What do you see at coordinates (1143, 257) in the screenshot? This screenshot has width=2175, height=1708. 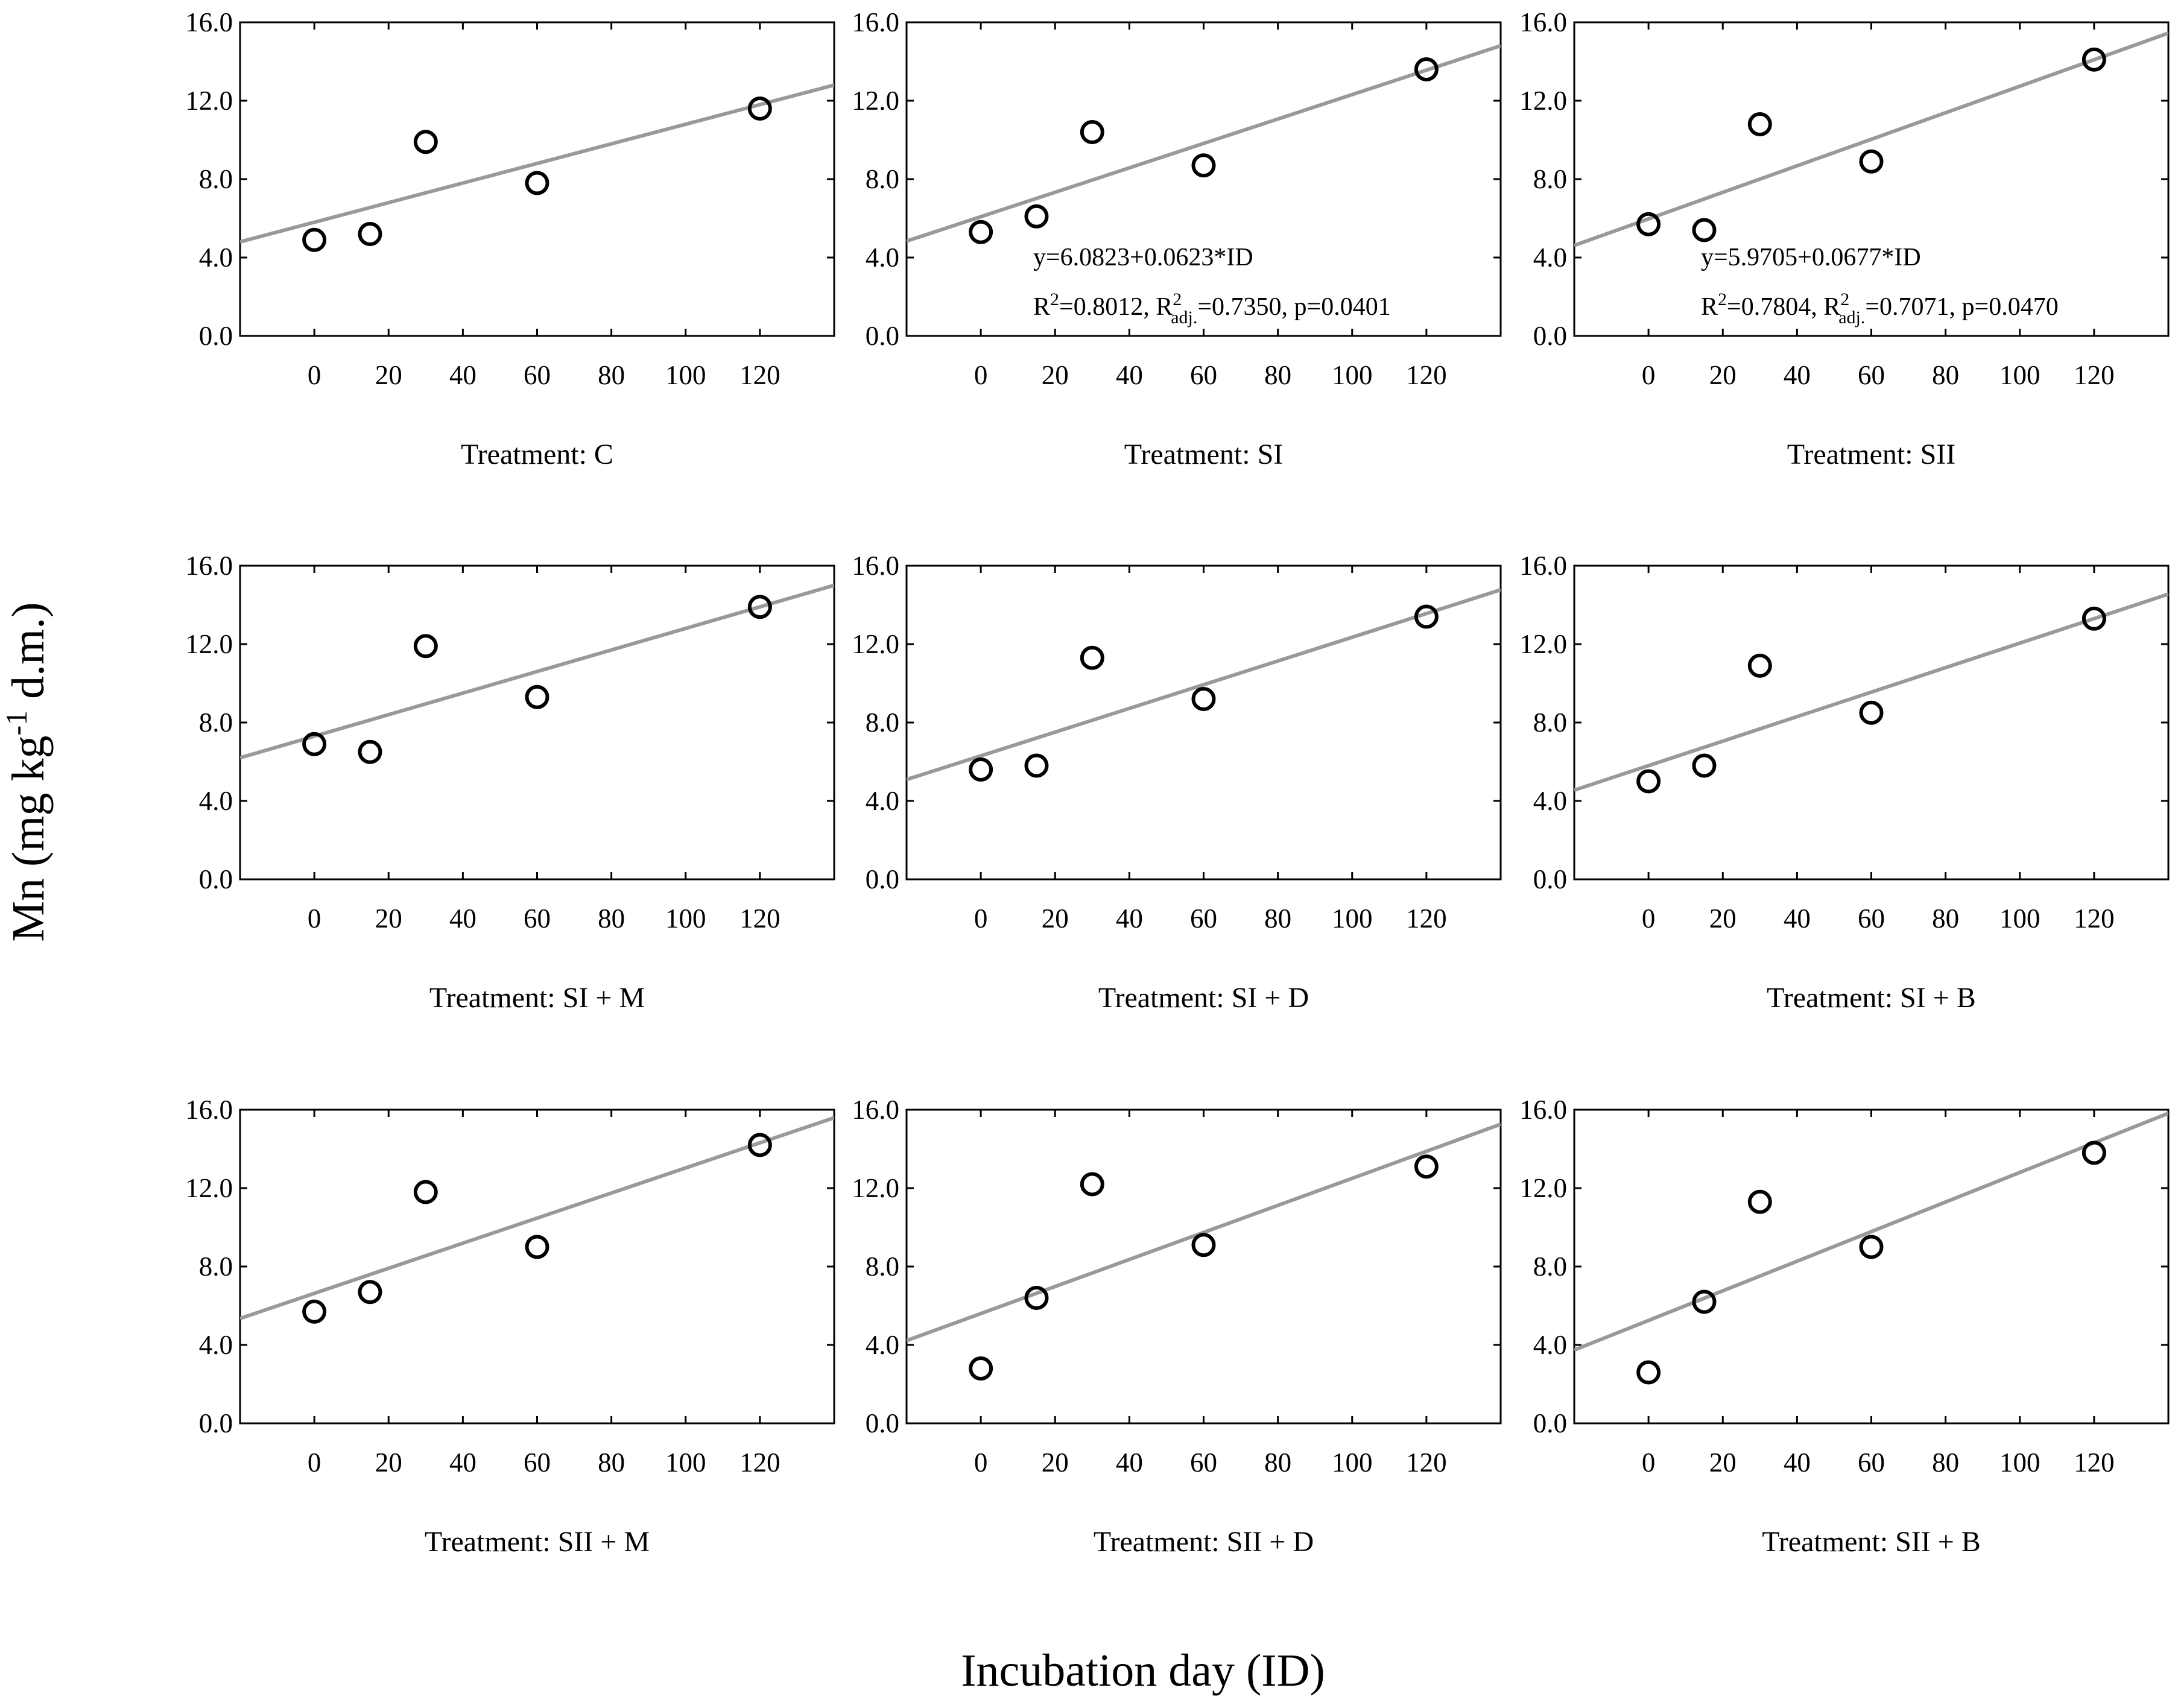 I see `regression-equation: y=6.0823+0.0623*ID` at bounding box center [1143, 257].